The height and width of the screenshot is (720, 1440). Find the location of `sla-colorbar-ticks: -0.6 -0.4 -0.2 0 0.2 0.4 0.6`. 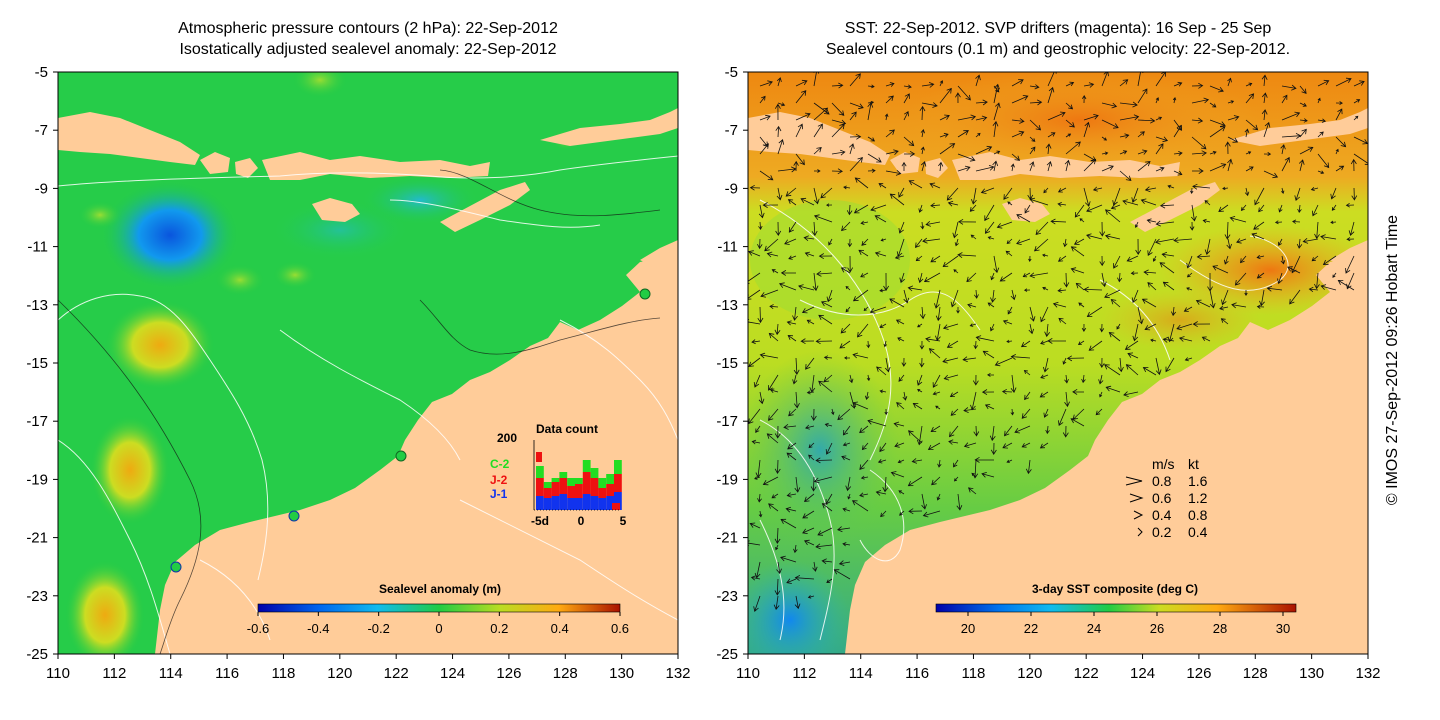

sla-colorbar-ticks: -0.6 -0.4 -0.2 0 0.2 0.4 0.6 is located at coordinates (438, 624).